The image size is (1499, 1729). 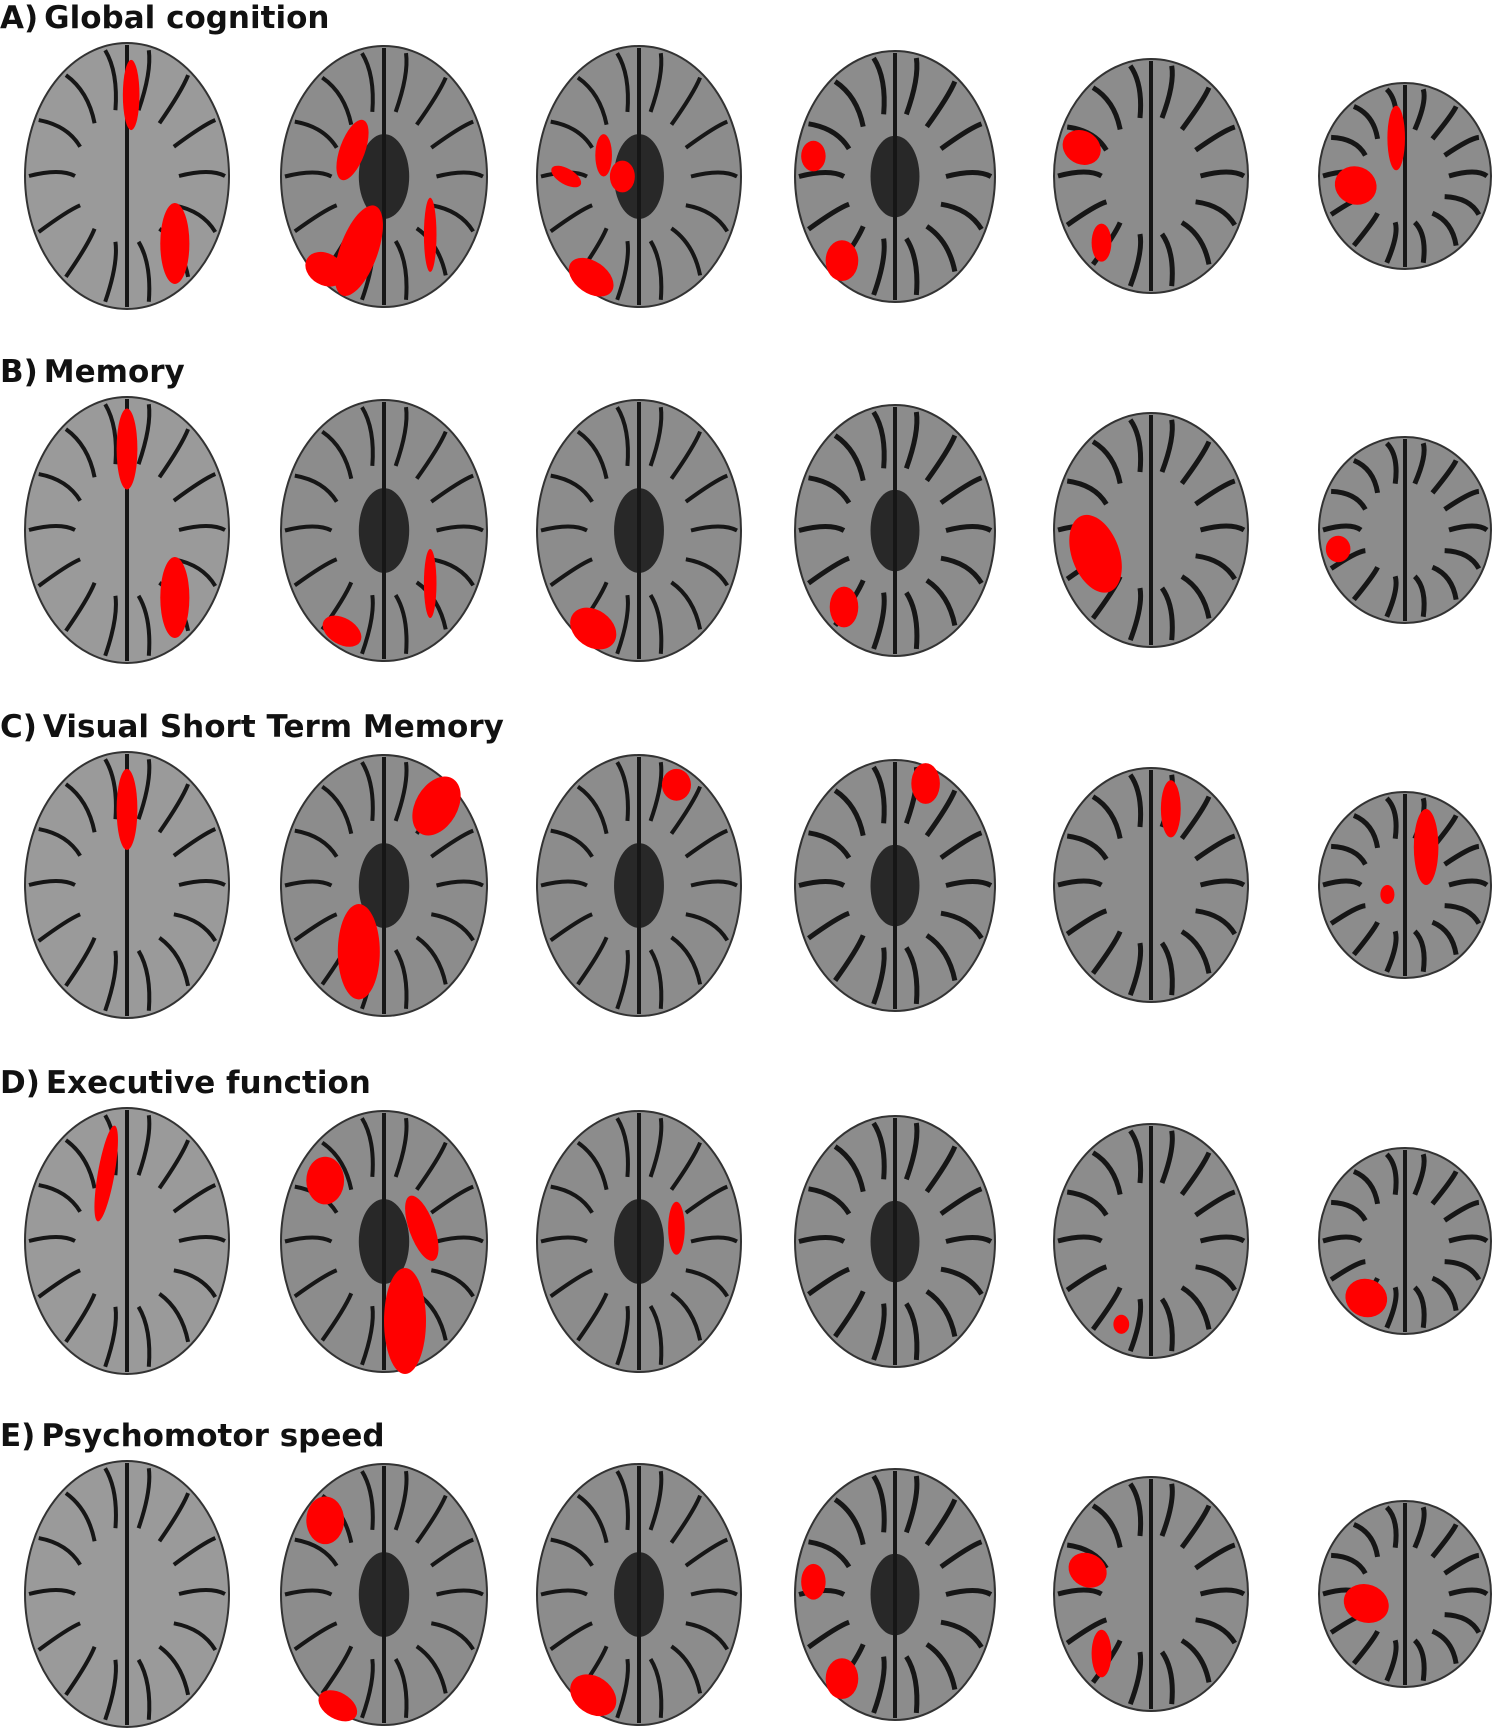 I want to click on panel-label: E) Psychomotor speed, so click(x=192, y=1436).